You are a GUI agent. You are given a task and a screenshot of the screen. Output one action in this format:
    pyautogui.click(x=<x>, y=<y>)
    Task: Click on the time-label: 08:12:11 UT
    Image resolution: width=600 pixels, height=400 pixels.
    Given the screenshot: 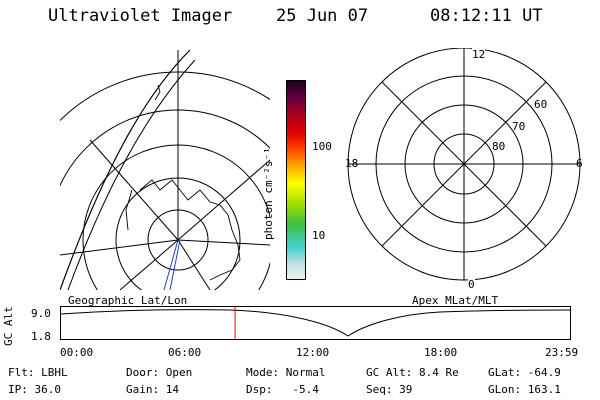 What is the action you would take?
    pyautogui.click(x=486, y=16)
    